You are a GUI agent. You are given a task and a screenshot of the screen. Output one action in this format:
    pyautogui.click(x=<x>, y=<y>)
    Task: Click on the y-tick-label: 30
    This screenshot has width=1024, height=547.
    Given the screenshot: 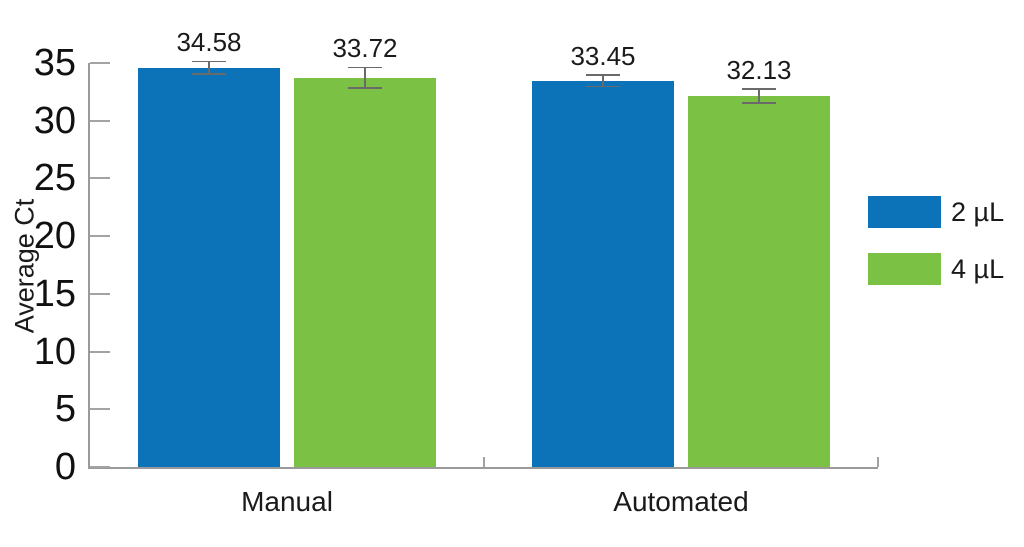 What is the action you would take?
    pyautogui.click(x=54, y=120)
    